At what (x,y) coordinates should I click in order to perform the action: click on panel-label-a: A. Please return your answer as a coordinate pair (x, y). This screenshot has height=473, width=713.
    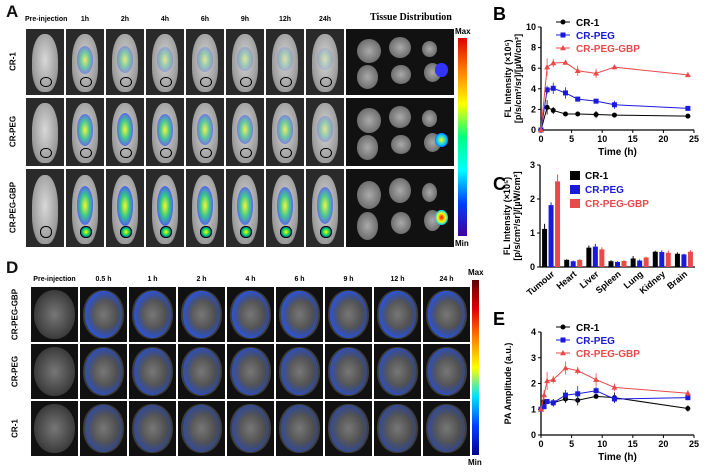
    Looking at the image, I should click on (12, 11).